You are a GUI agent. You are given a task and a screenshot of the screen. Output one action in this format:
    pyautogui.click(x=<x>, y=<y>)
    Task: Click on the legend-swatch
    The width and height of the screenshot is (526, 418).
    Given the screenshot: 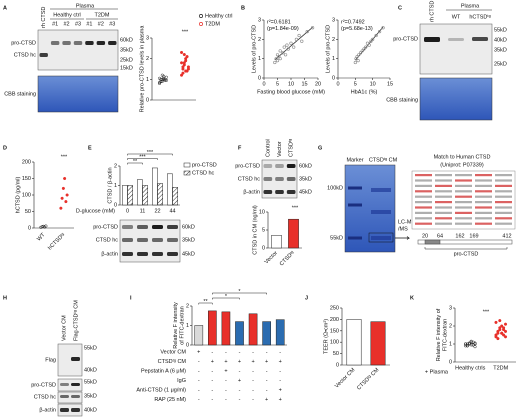 What is the action you would take?
    pyautogui.click(x=187, y=165)
    